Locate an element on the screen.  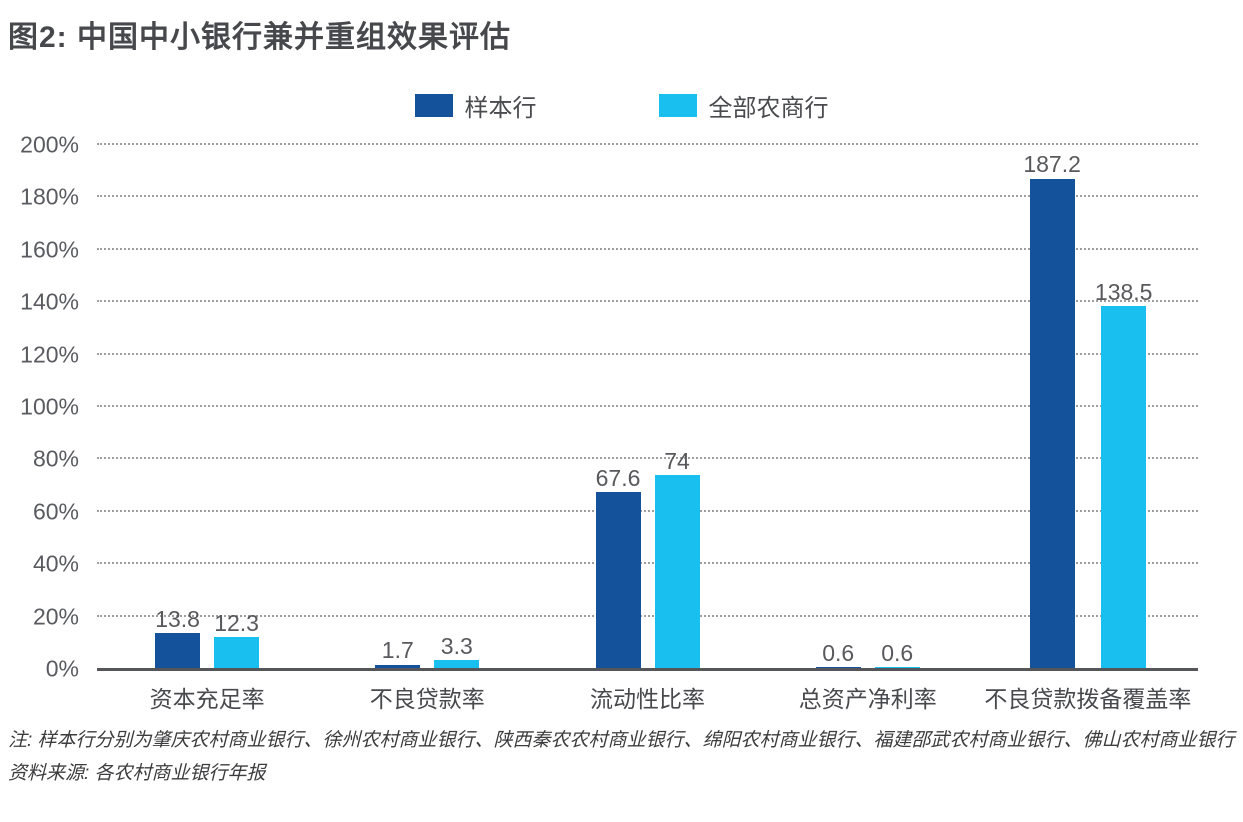
category-label: 总资产净利率 is located at coordinates (867, 699).